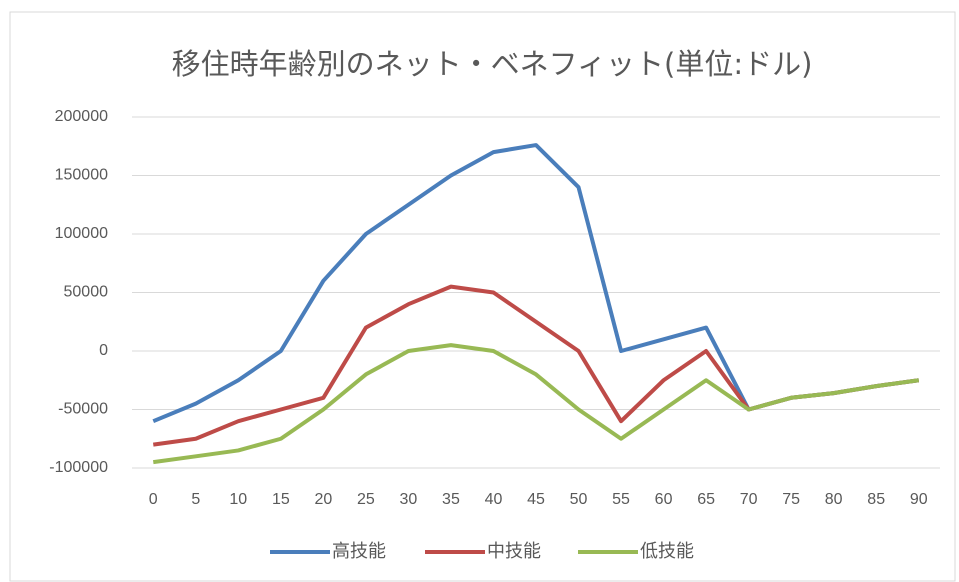 This screenshot has width=959, height=582. What do you see at coordinates (919, 499) in the screenshot?
I see `x-tick-label: 90` at bounding box center [919, 499].